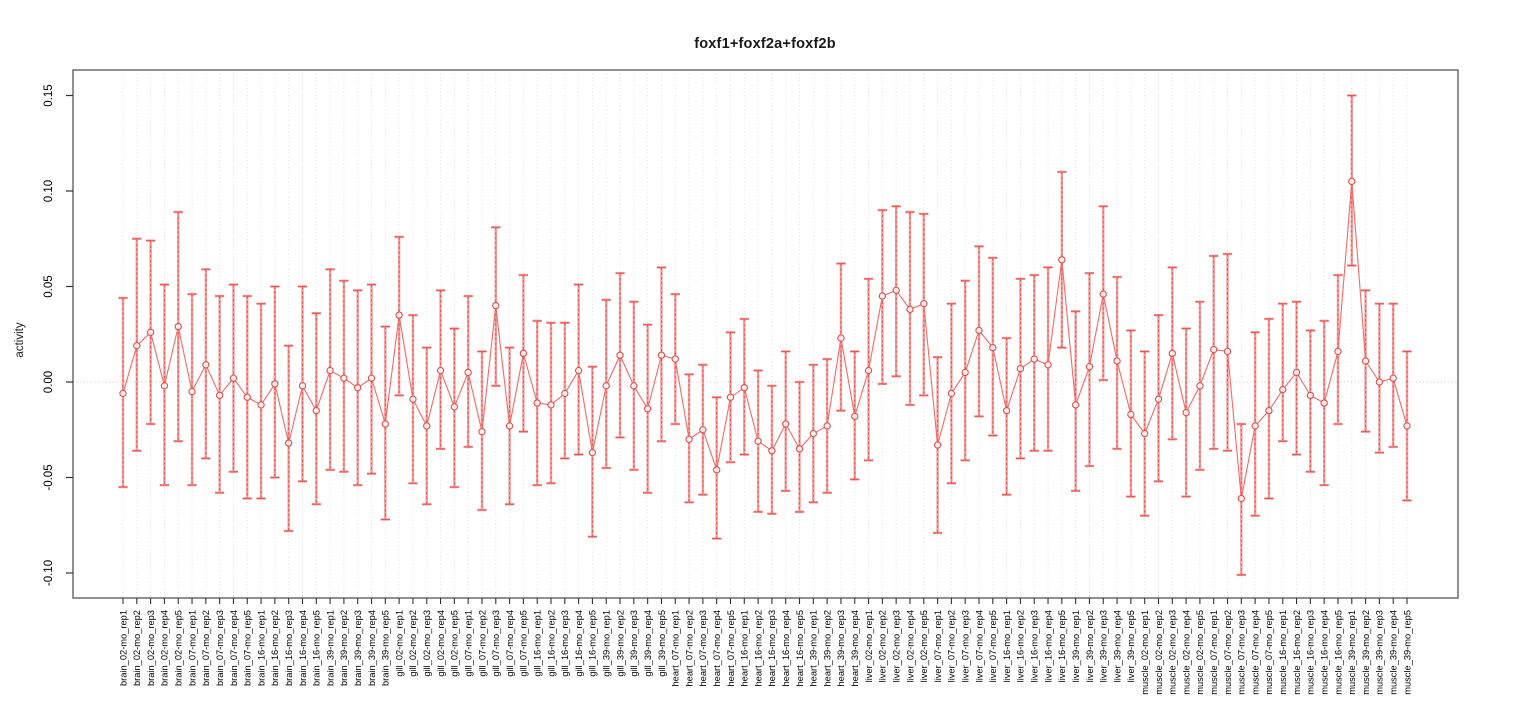  Describe the element at coordinates (248, 648) in the screenshot. I see `x-tick-label: brain_07-mo_rep5` at that location.